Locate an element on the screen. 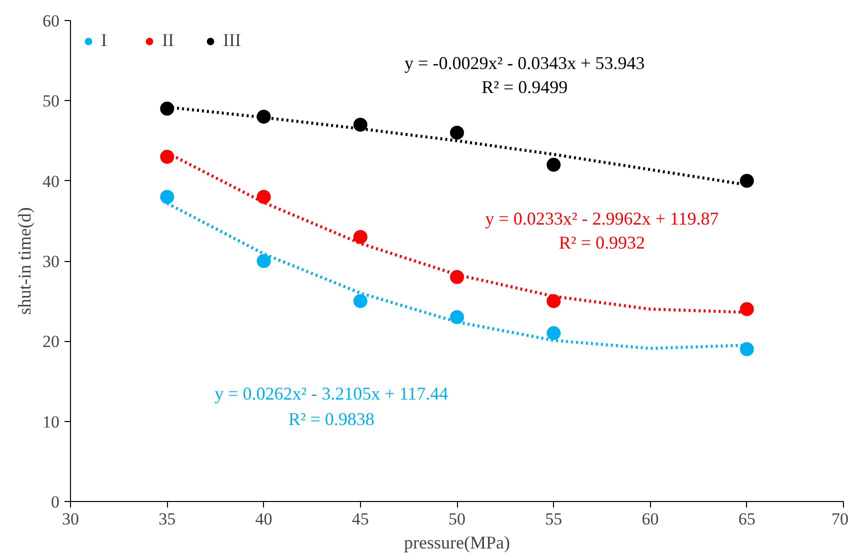  x-tick-label: 65 is located at coordinates (747, 519).